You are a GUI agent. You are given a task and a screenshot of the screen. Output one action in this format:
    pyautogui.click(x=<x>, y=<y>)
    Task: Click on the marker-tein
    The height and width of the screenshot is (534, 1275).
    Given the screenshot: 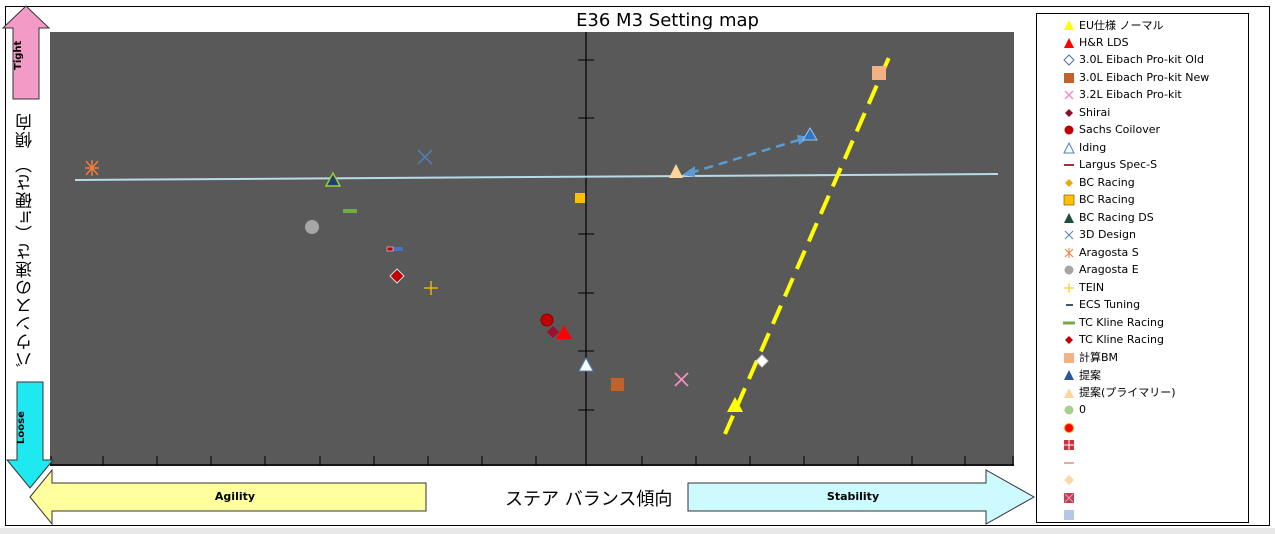 What is the action you would take?
    pyautogui.click(x=431, y=288)
    